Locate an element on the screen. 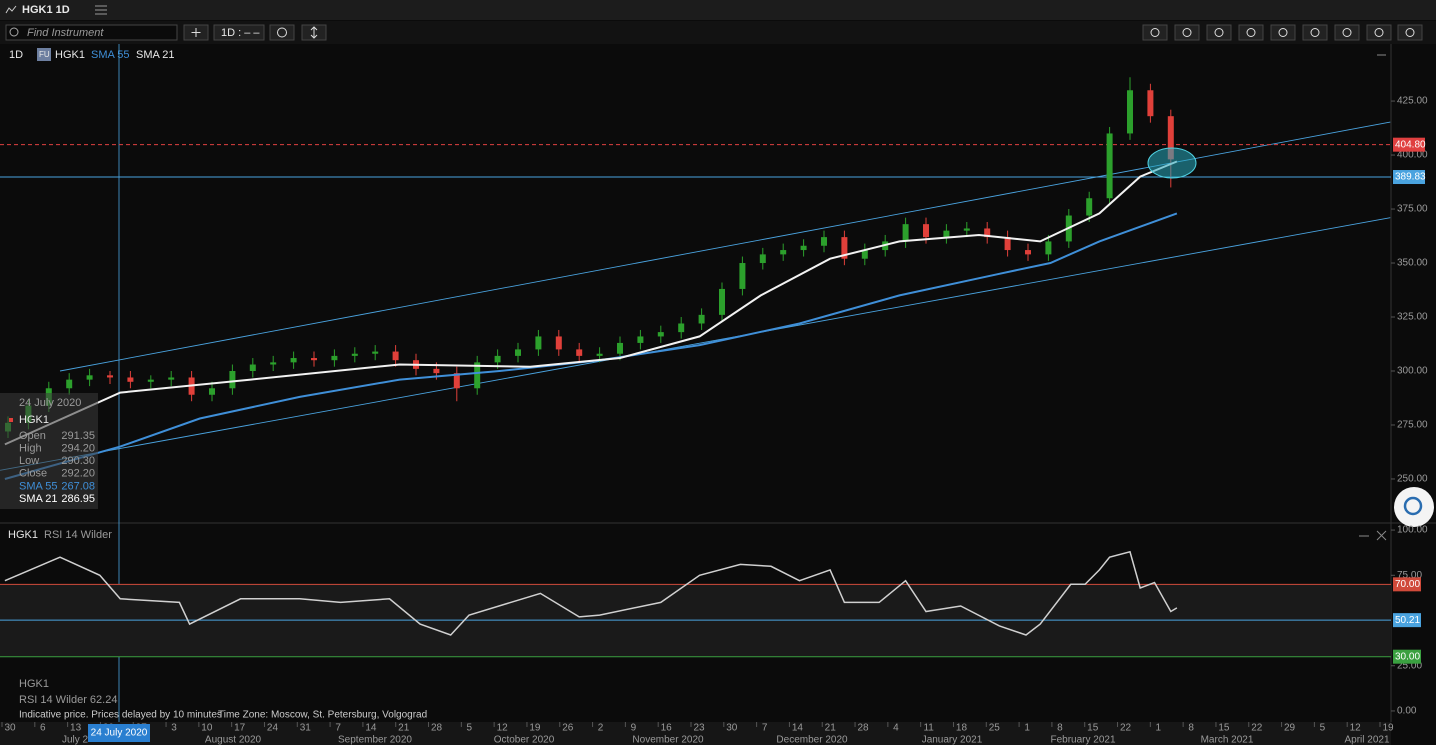 This screenshot has height=745, width=1436. refresh-button is located at coordinates (282, 32).